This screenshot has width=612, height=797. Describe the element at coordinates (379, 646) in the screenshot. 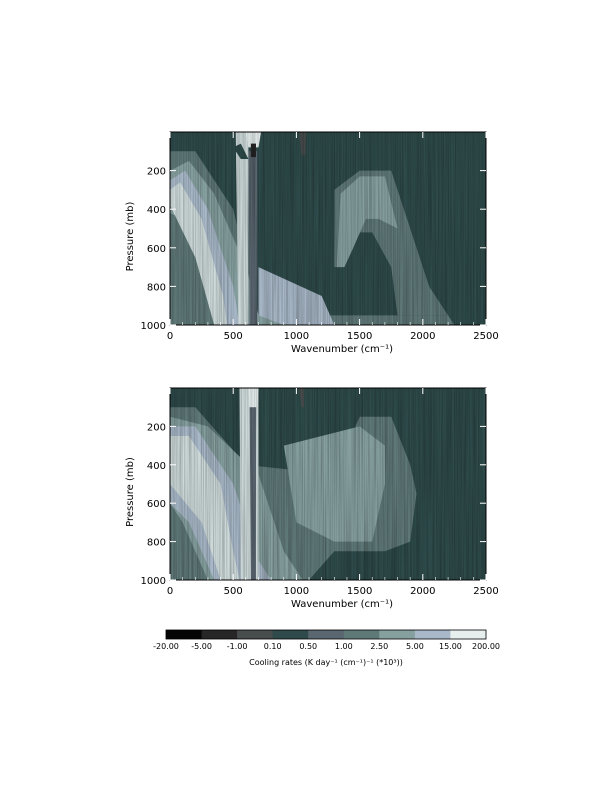

I see `colorbar-tick-label: 2.50` at that location.